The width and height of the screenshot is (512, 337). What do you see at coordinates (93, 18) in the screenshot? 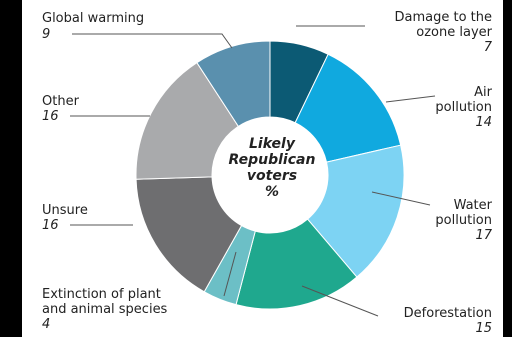
I see `label-global-warming: Global warming` at bounding box center [93, 18].